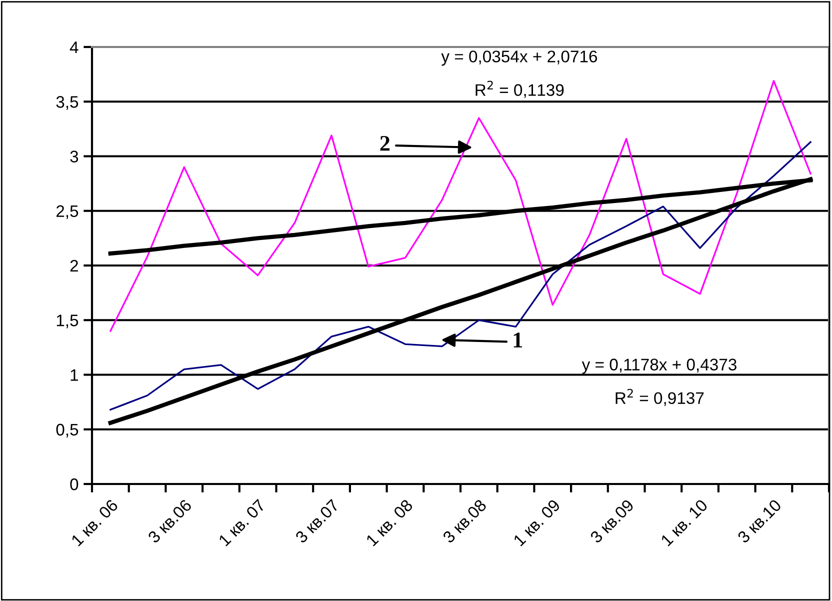 This screenshot has width=832, height=601. What do you see at coordinates (67, 103) in the screenshot?
I see `y-tick-label: 3,5` at bounding box center [67, 103].